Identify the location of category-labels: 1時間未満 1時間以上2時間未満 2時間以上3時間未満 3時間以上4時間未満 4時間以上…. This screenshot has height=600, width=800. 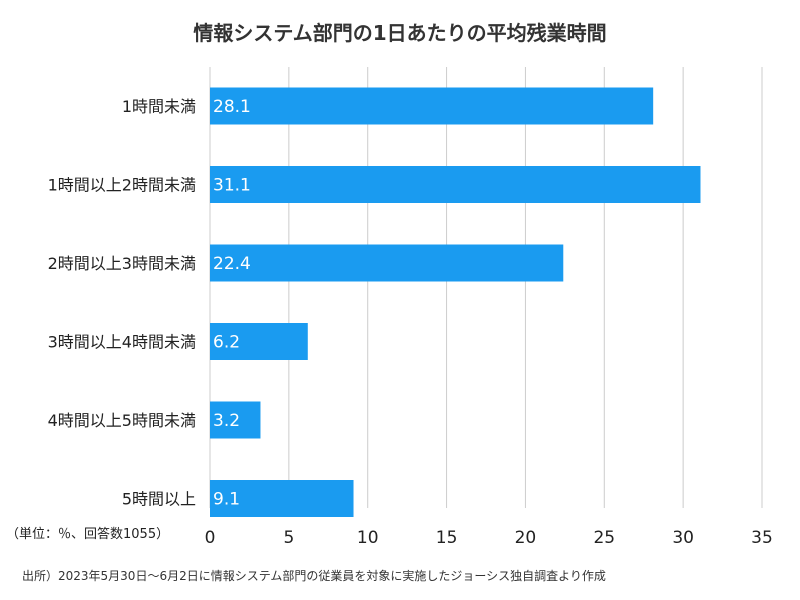
(122, 303).